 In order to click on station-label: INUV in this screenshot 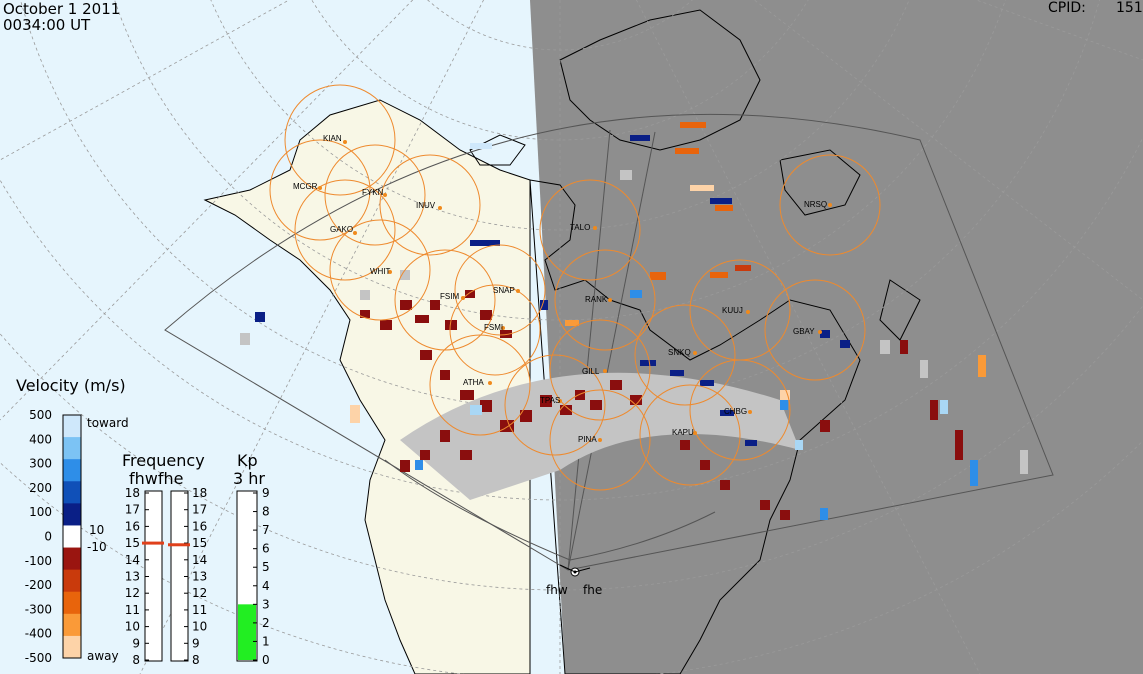, I will do `click(426, 205)`.